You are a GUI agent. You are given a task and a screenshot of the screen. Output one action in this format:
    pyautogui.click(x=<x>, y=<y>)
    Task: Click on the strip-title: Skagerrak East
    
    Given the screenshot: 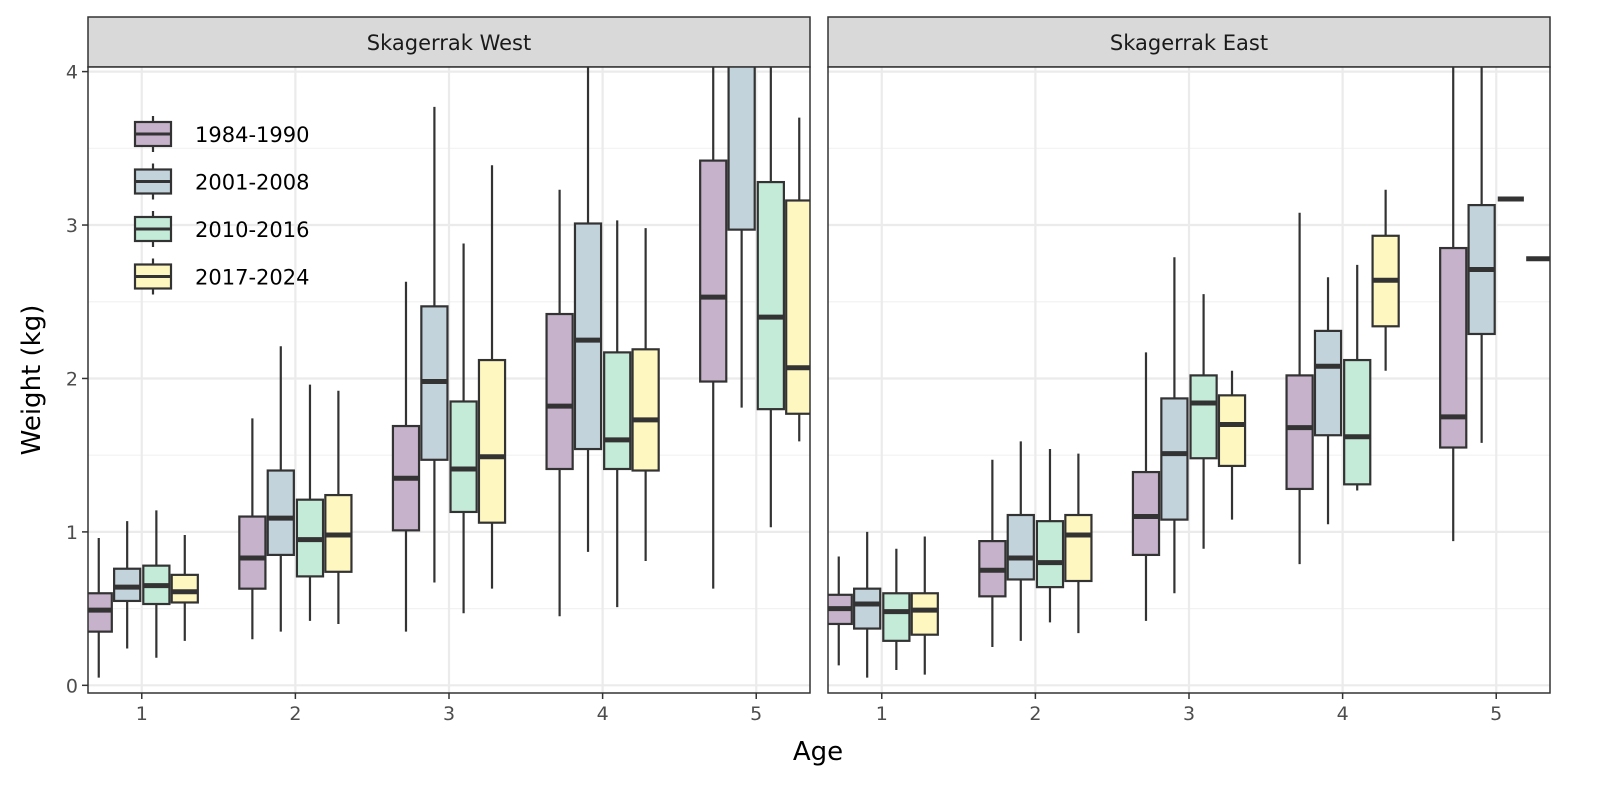 What is the action you would take?
    pyautogui.click(x=1189, y=43)
    